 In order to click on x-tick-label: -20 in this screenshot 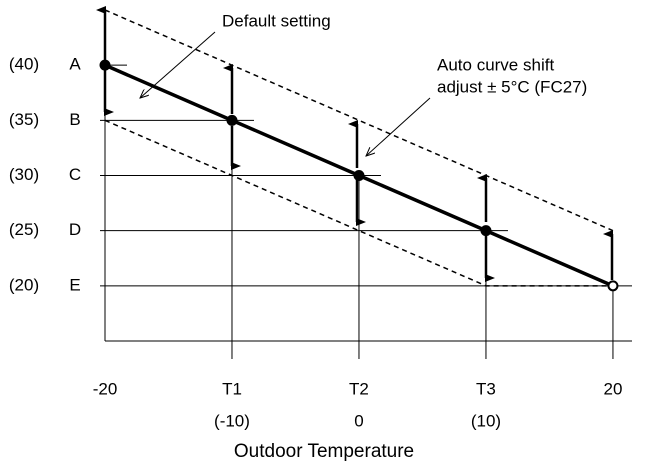, I will do `click(105, 388)`.